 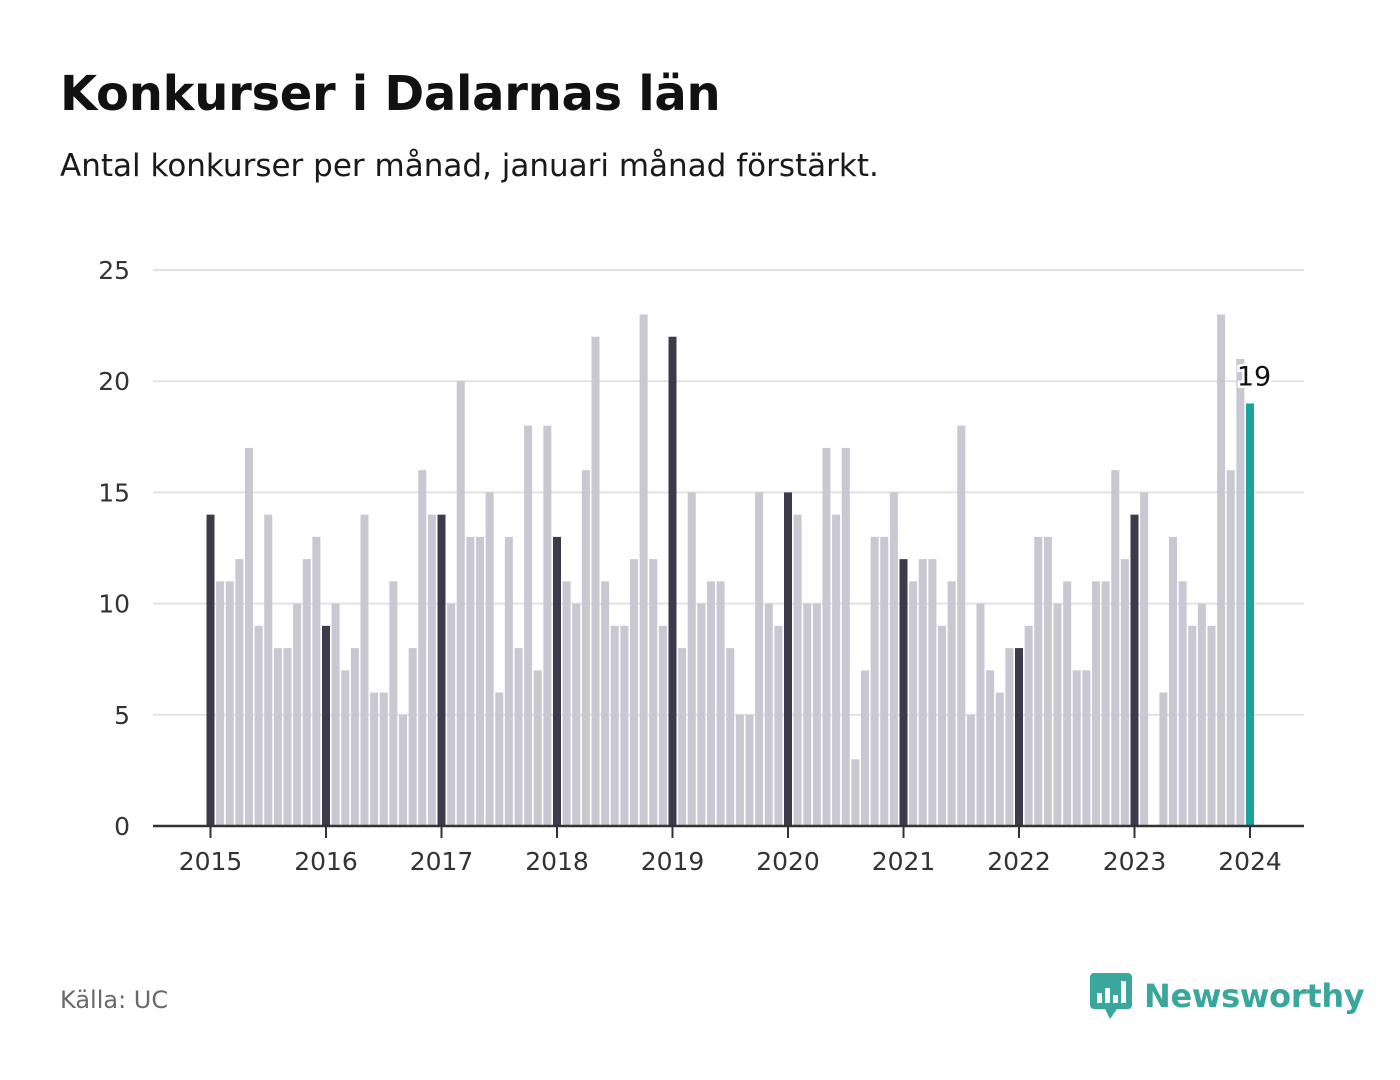 What do you see at coordinates (442, 861) in the screenshot?
I see `x-tick-label: 2017` at bounding box center [442, 861].